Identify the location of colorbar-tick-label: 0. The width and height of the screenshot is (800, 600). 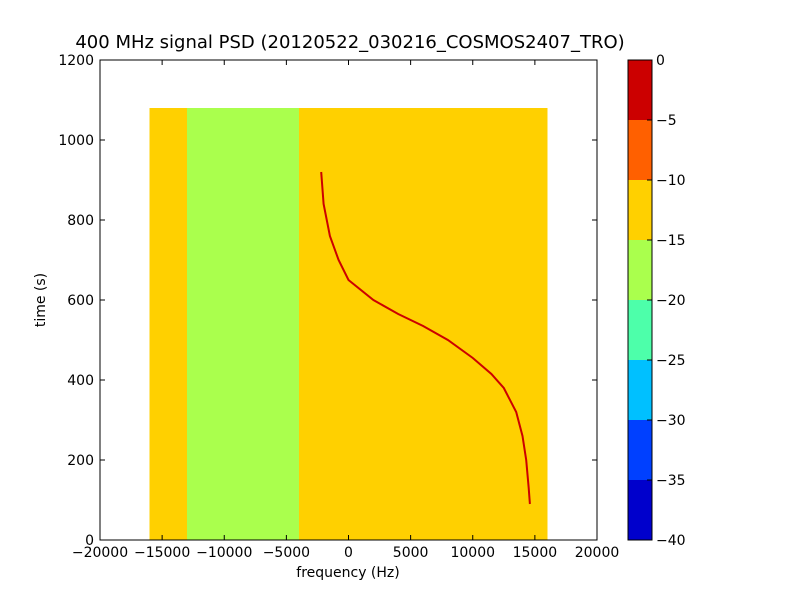
(660, 61).